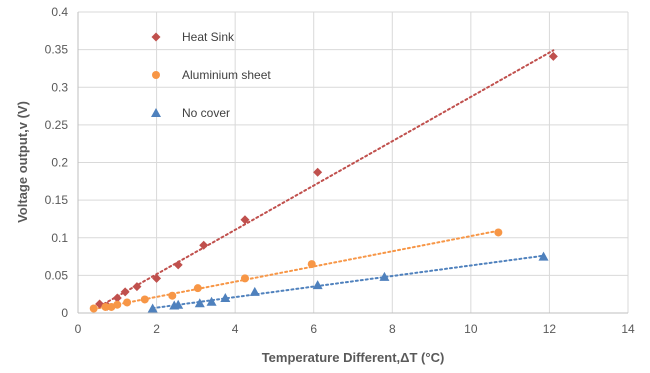  What do you see at coordinates (235, 329) in the screenshot?
I see `x-tick-label: 4` at bounding box center [235, 329].